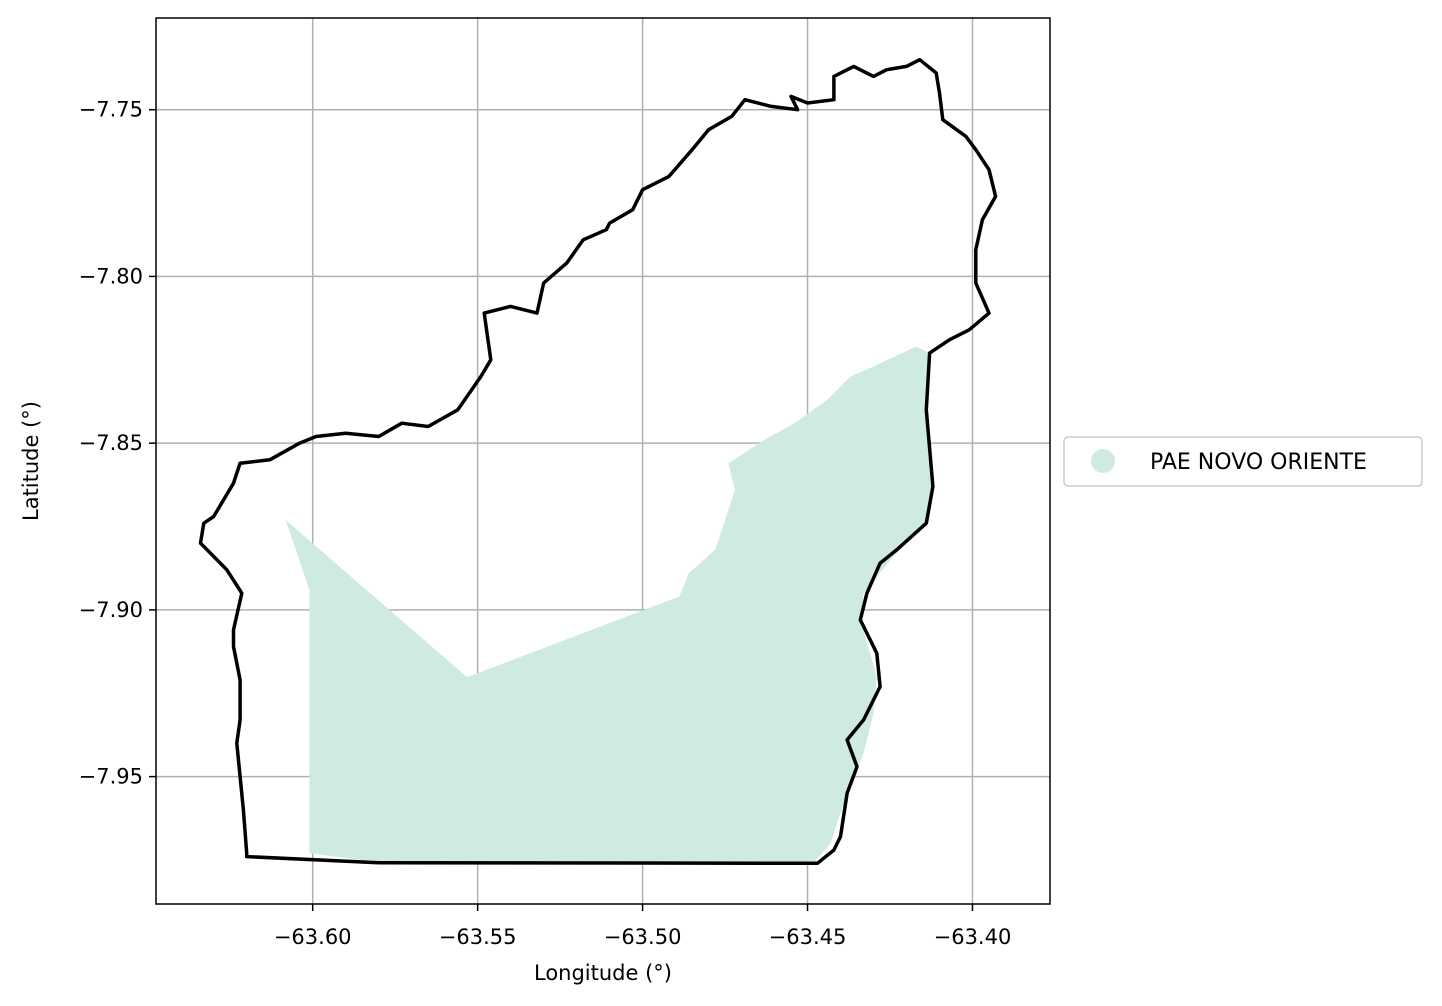 This screenshot has width=1442, height=1006. What do you see at coordinates (1258, 462) in the screenshot?
I see `legend-label: PAE NOVO ORIENTE` at bounding box center [1258, 462].